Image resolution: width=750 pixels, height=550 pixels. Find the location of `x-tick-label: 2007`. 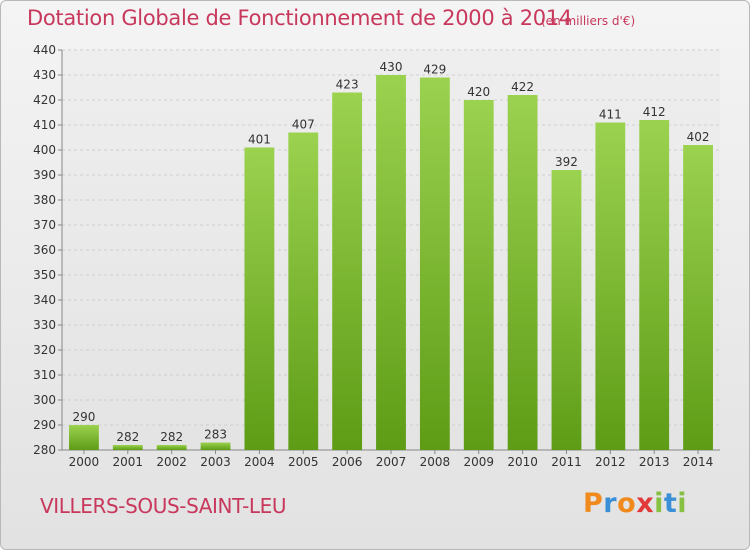

x-tick-label: 2007 is located at coordinates (391, 462).